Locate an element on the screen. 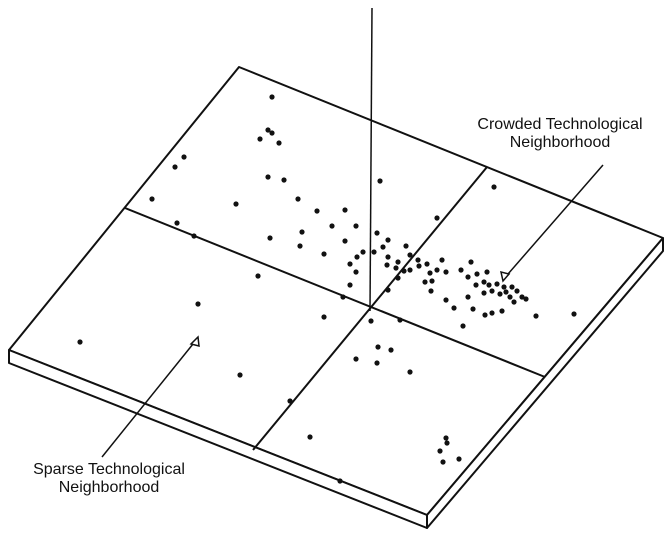  crowded-callout-arrowhead is located at coordinates (505, 276).